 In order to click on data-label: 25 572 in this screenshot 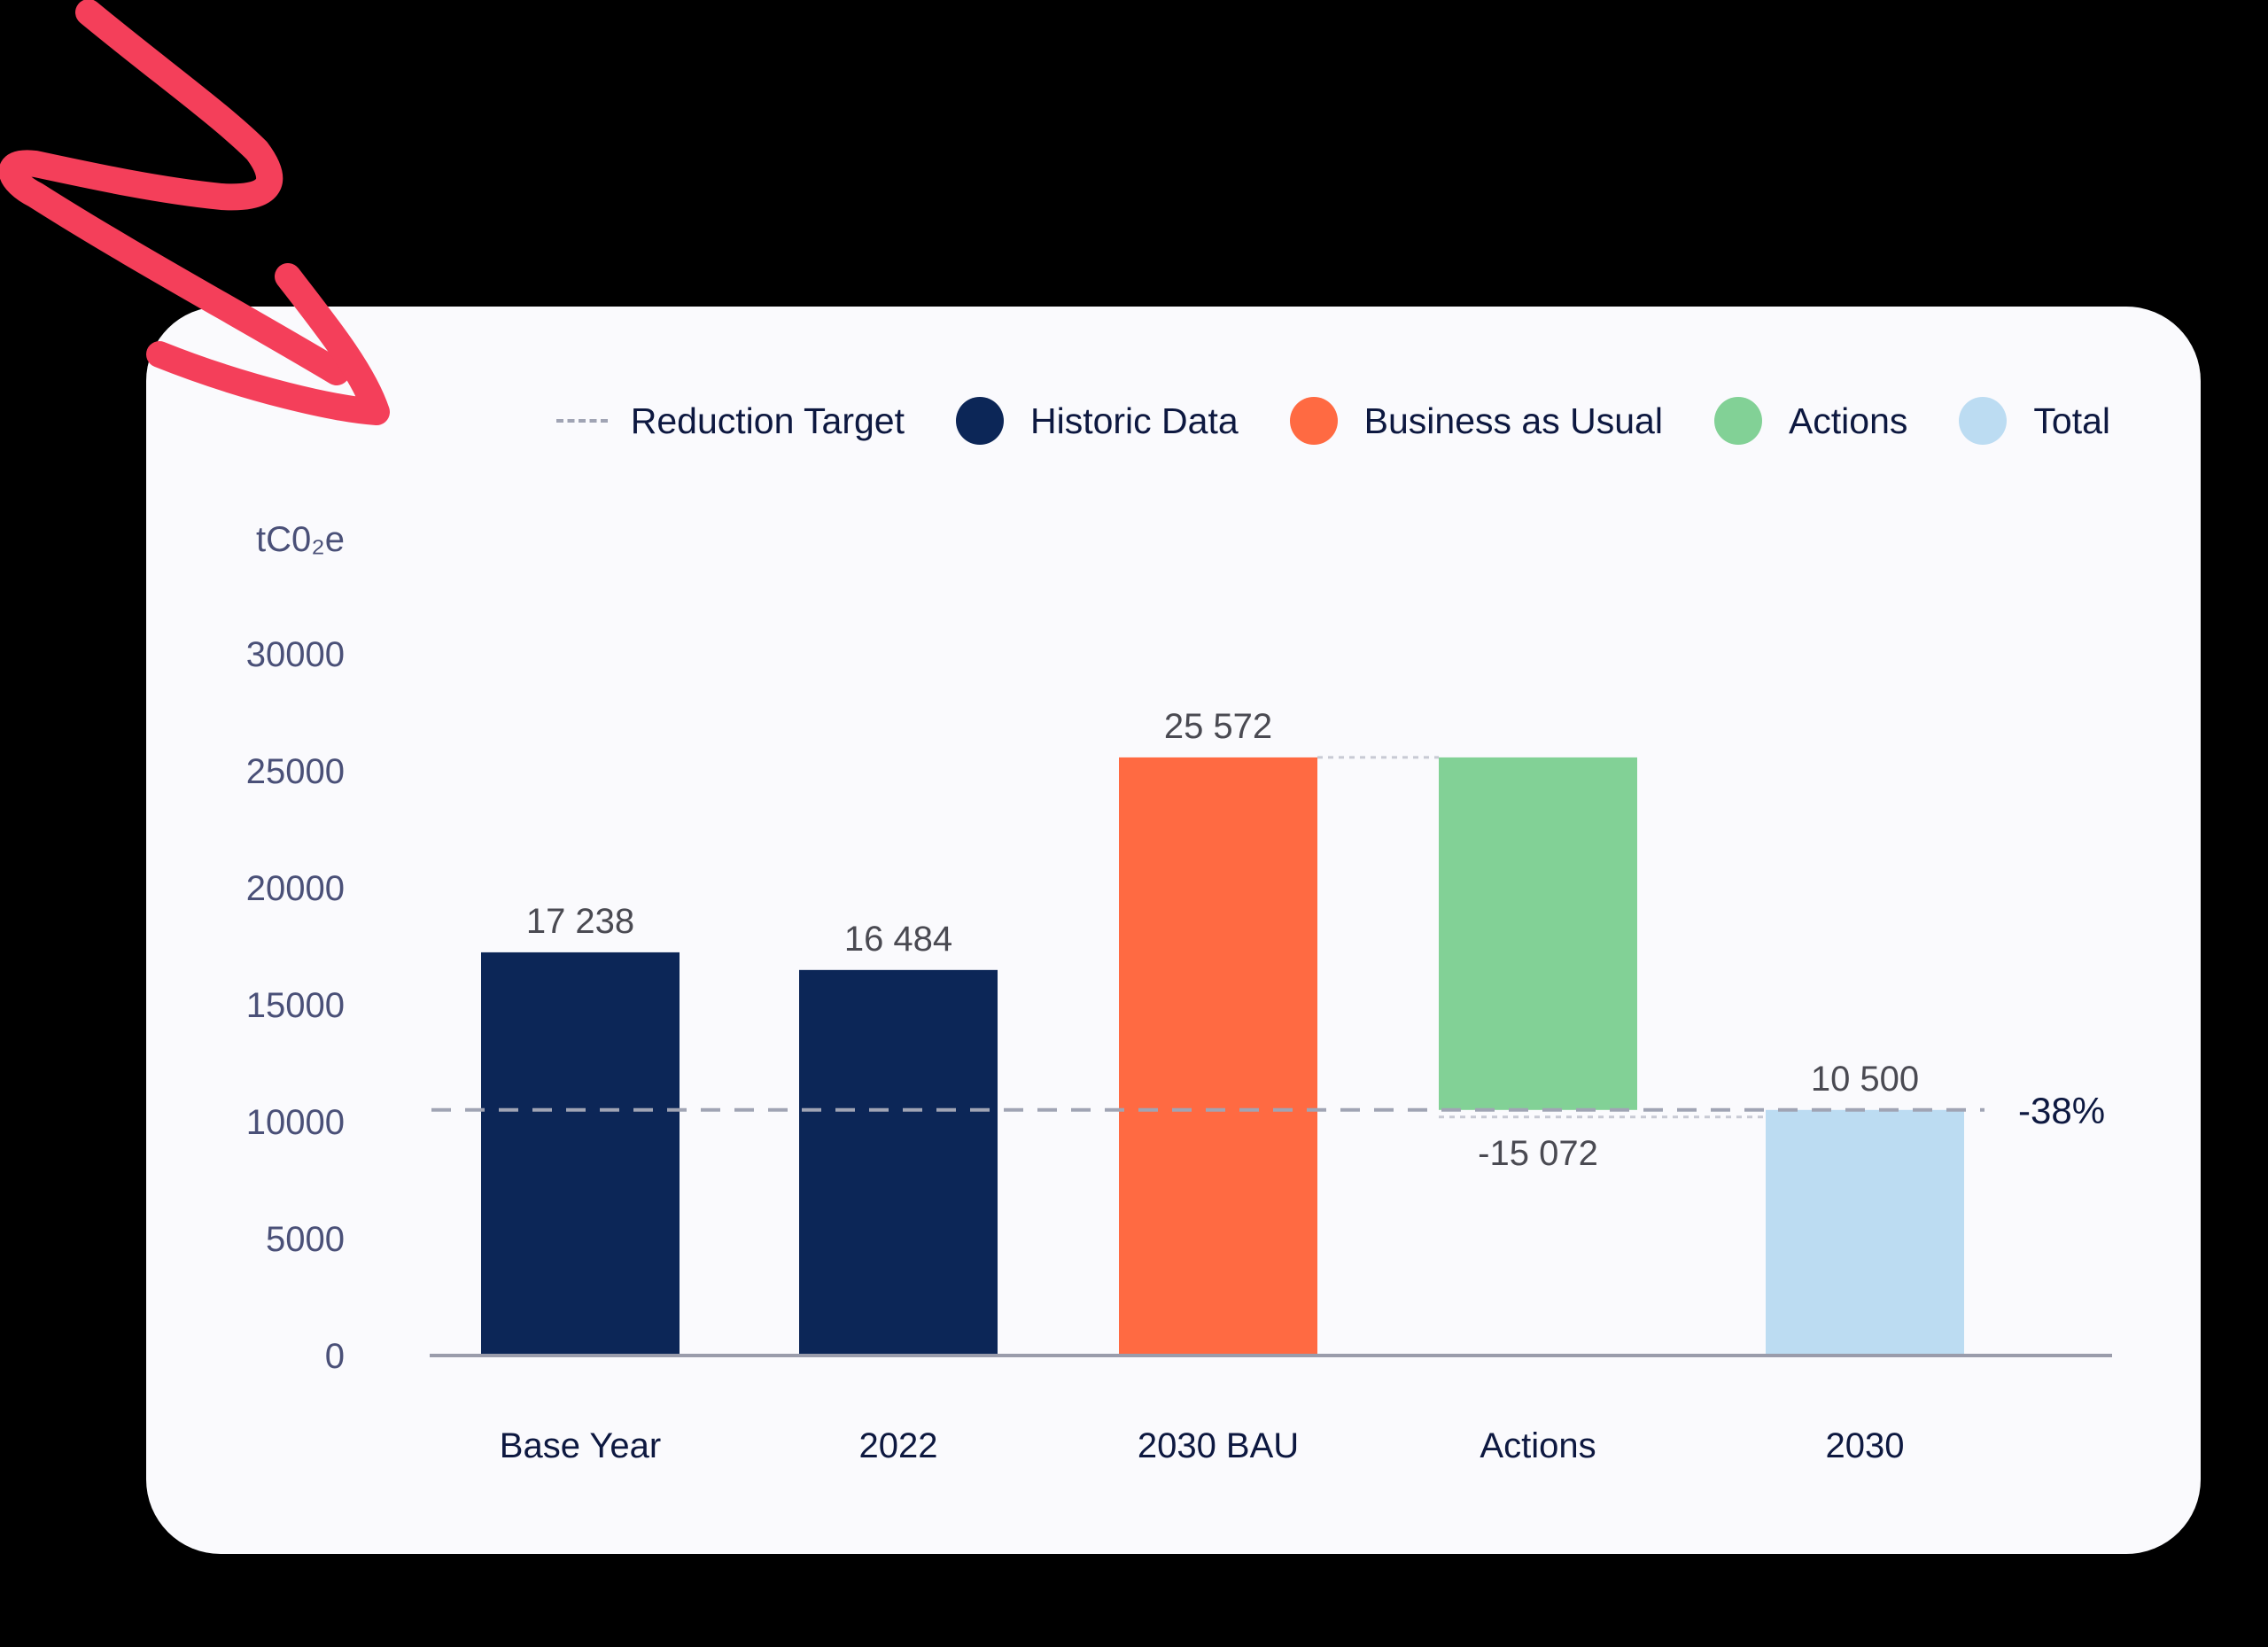, I will do `click(1218, 726)`.